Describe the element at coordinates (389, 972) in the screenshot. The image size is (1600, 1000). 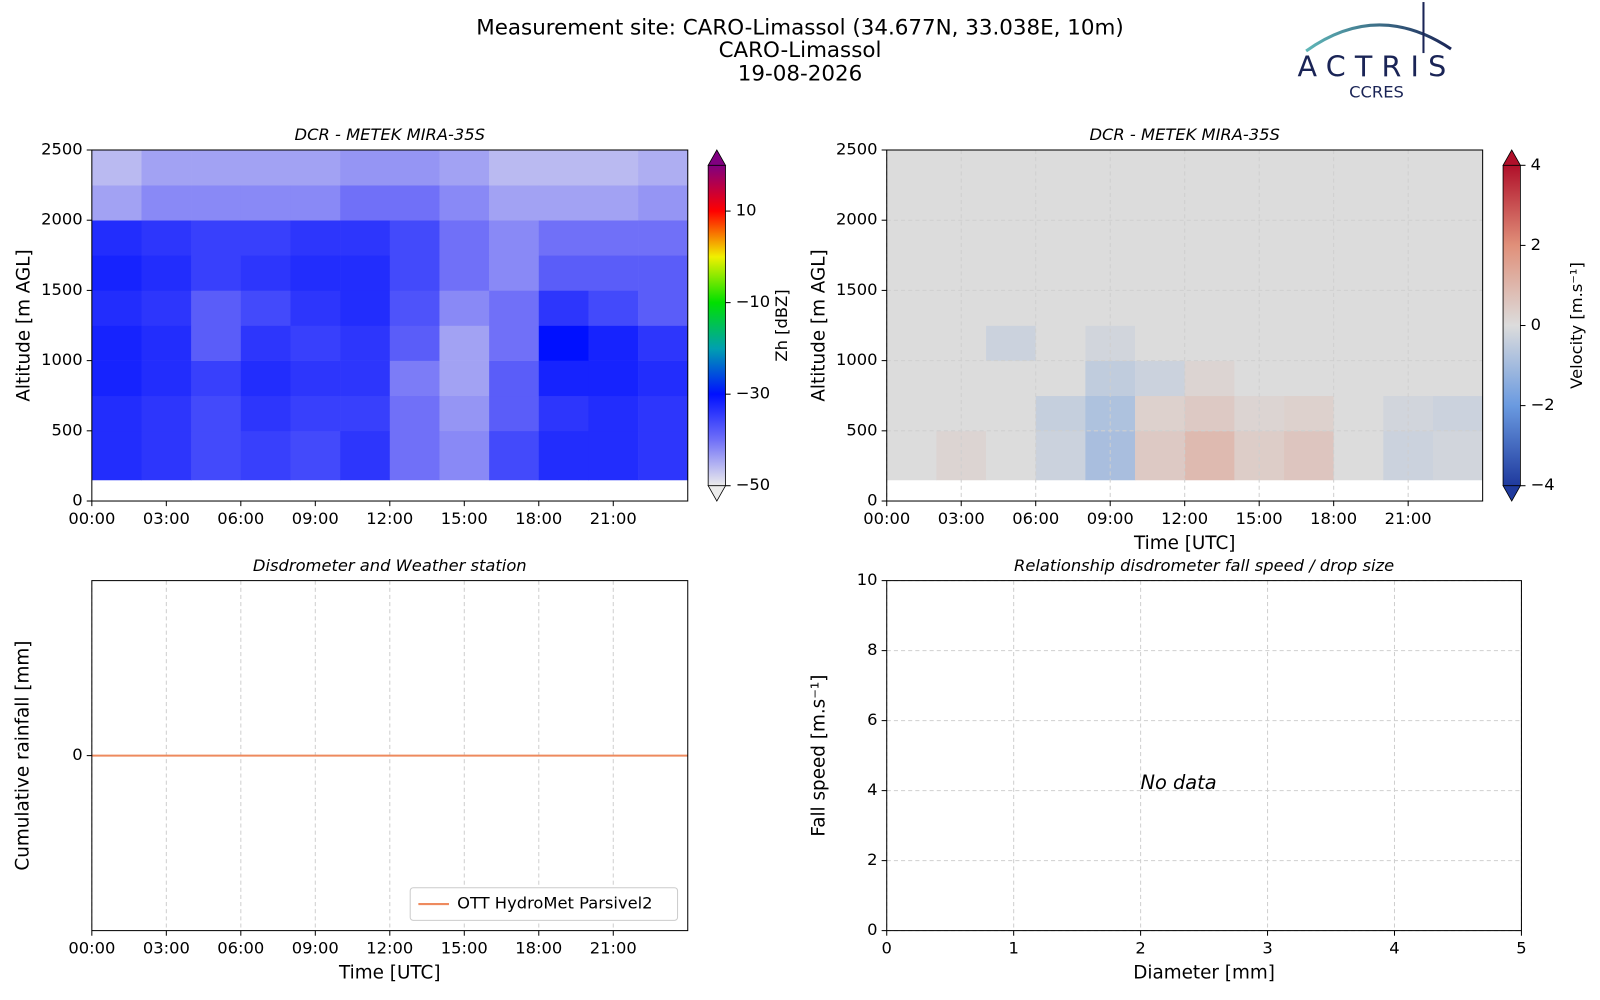
I see `x-axis-label: Time [UTC]` at that location.